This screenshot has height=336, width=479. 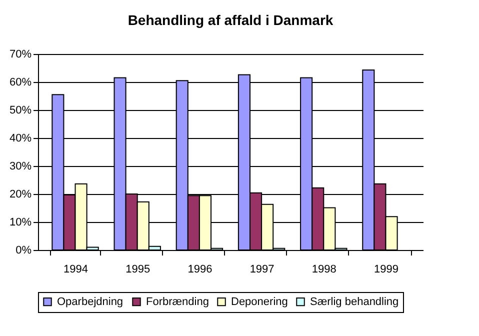 What do you see at coordinates (20, 194) in the screenshot?
I see `y-tick-label: 20%` at bounding box center [20, 194].